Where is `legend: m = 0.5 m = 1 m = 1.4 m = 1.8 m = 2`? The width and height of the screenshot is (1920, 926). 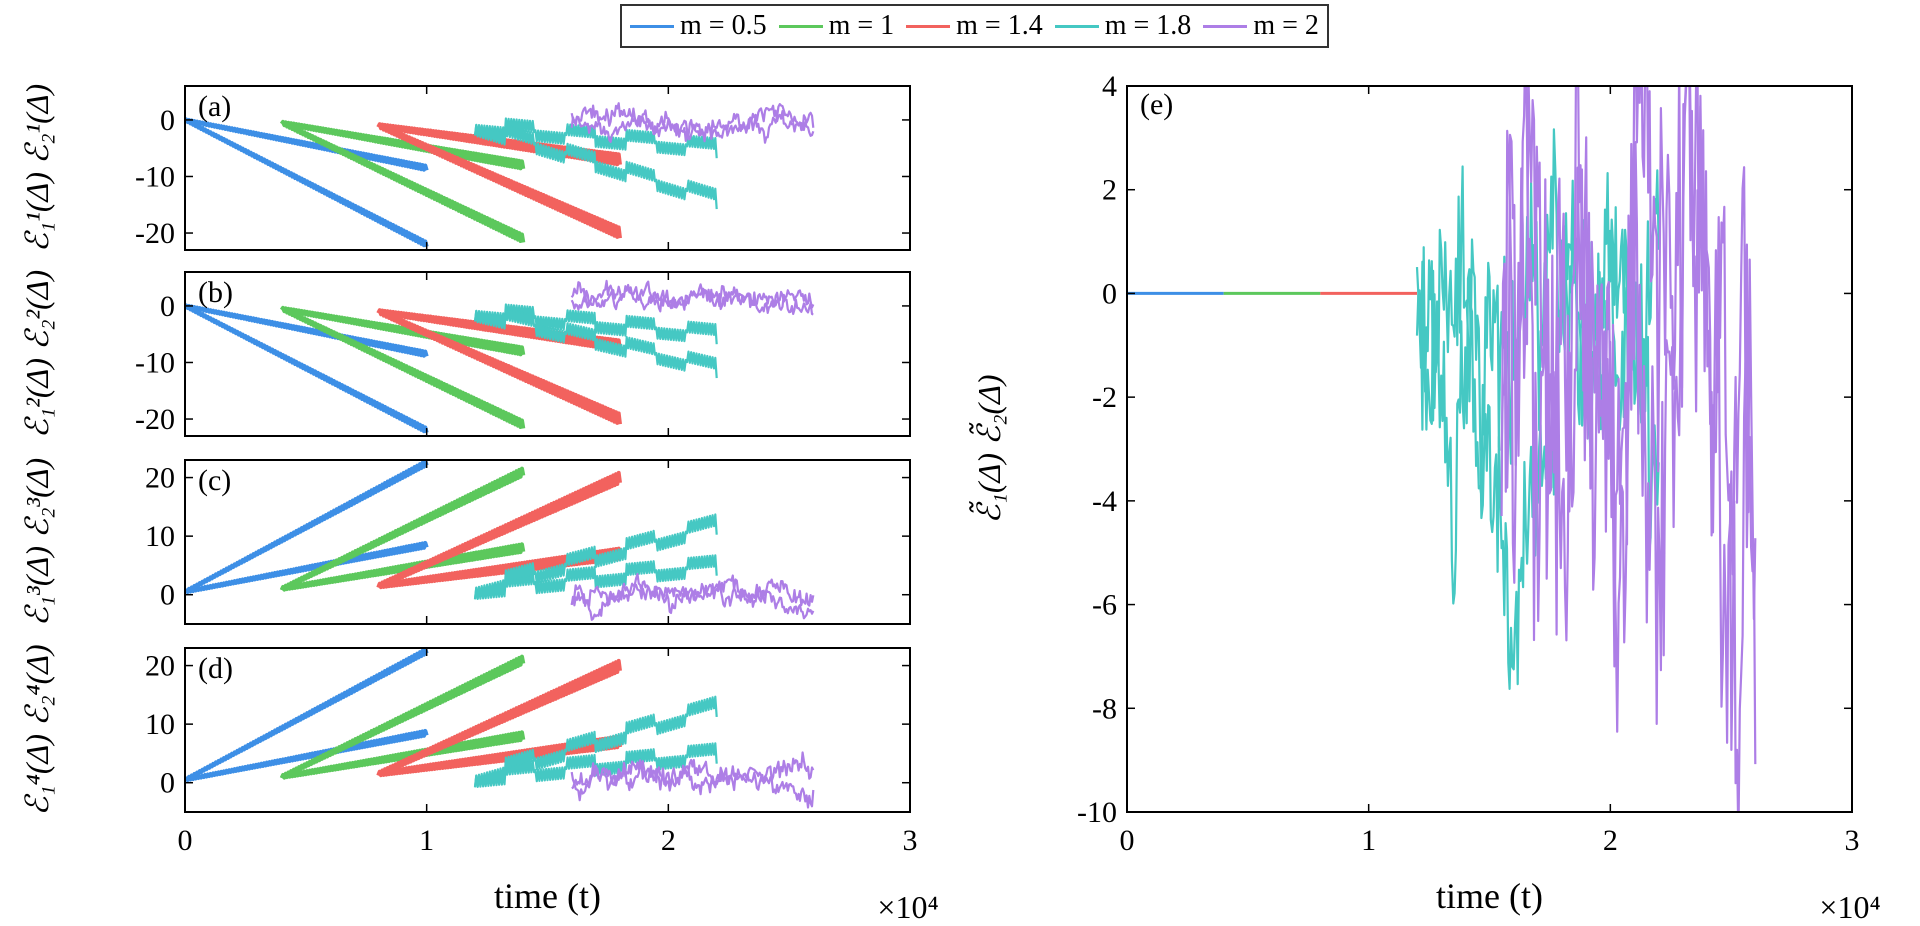
legend: m = 0.5 m = 1 m = 1.4 m = 1.8 m = 2 is located at coordinates (974, 26).